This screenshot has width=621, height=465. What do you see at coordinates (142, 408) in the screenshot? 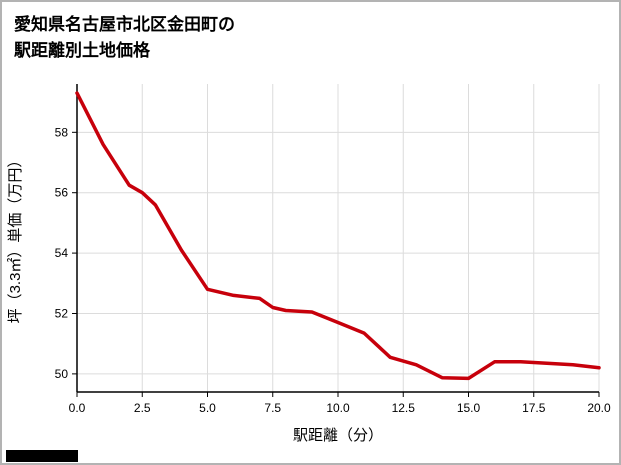
I see `x-tick-label: 2.5` at bounding box center [142, 408].